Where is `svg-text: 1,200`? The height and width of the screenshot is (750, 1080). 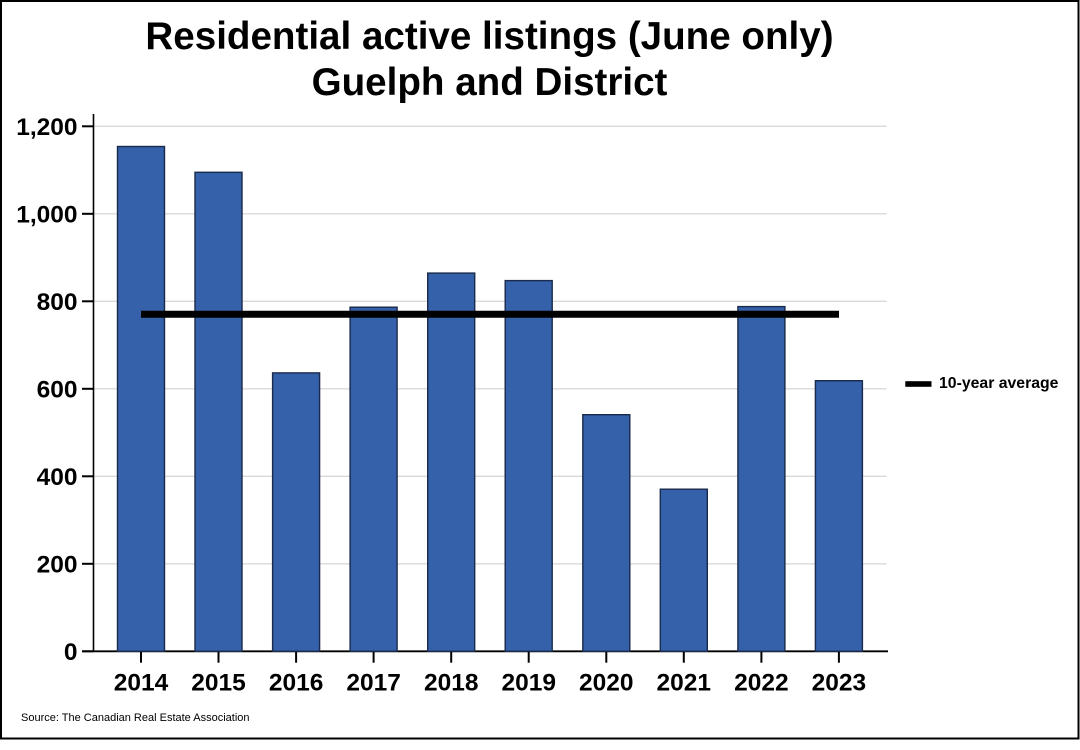 svg-text: 1,200 is located at coordinates (46, 127).